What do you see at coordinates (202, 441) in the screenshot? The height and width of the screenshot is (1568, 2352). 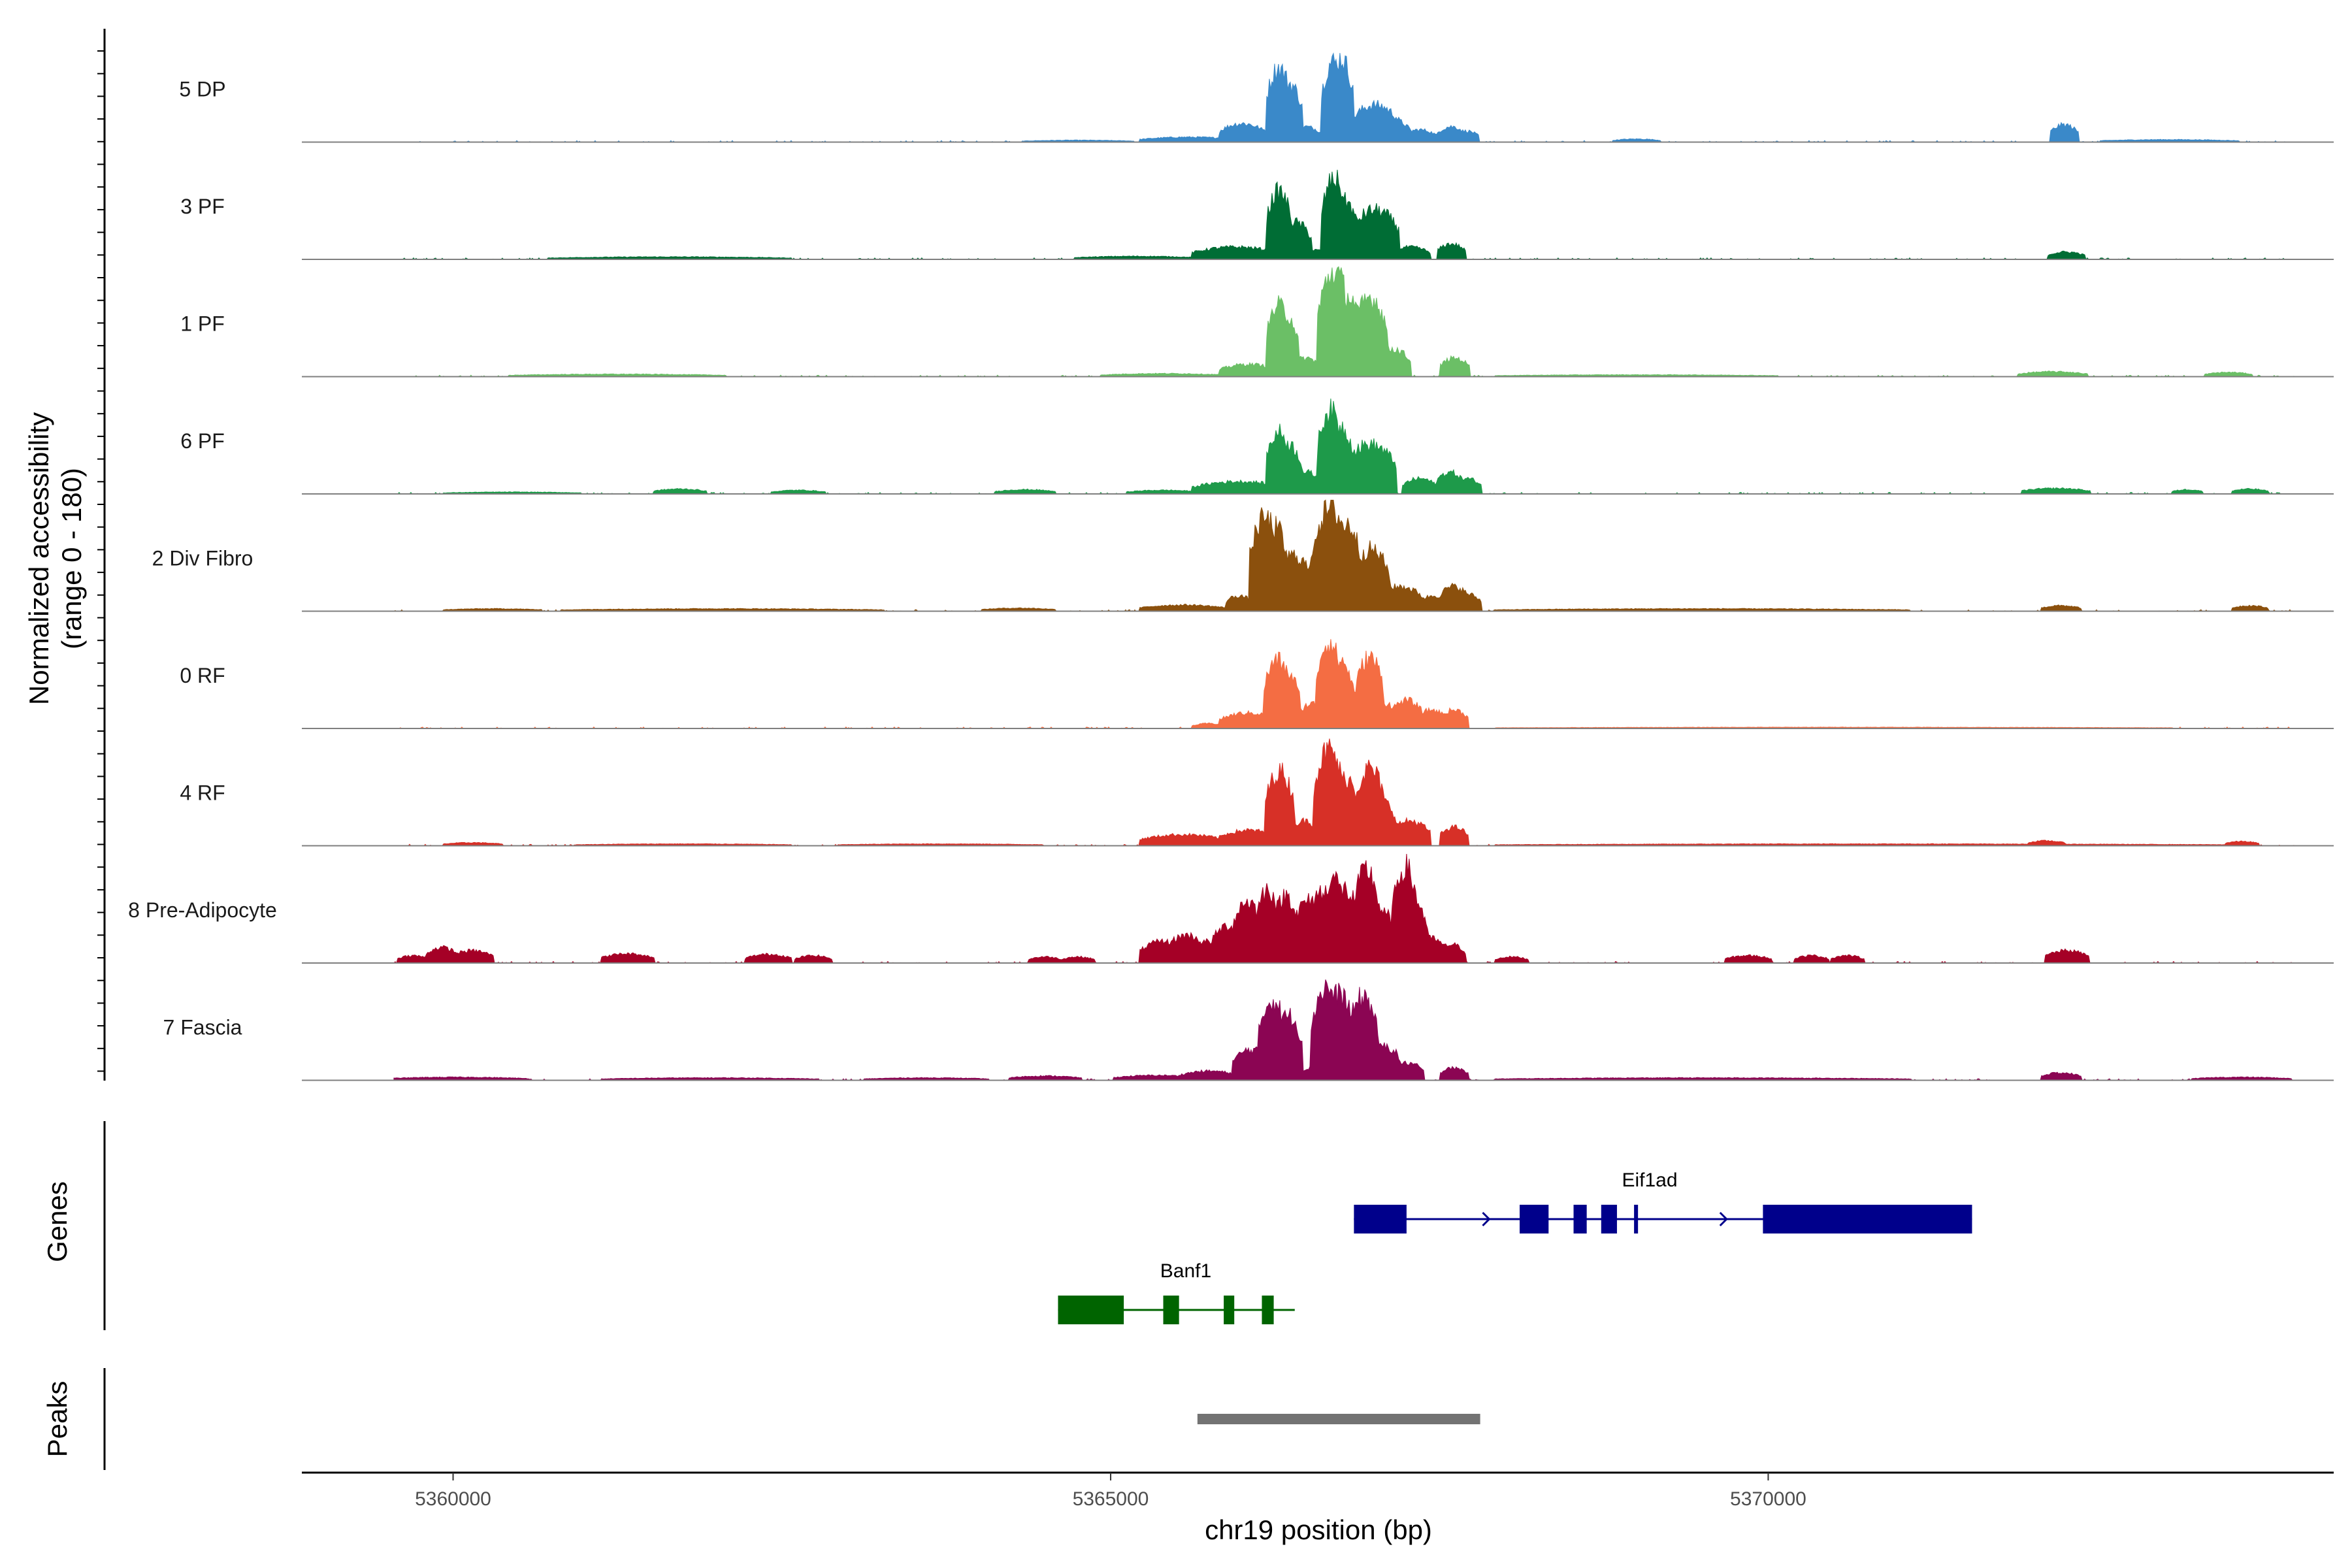 I see `track-label: 6 PF` at bounding box center [202, 441].